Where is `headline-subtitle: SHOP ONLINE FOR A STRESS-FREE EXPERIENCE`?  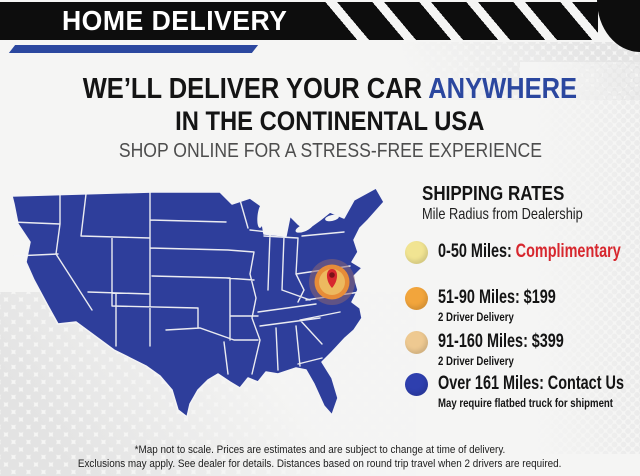 headline-subtitle: SHOP ONLINE FOR A STRESS-FREE EXPERIENCE is located at coordinates (330, 151).